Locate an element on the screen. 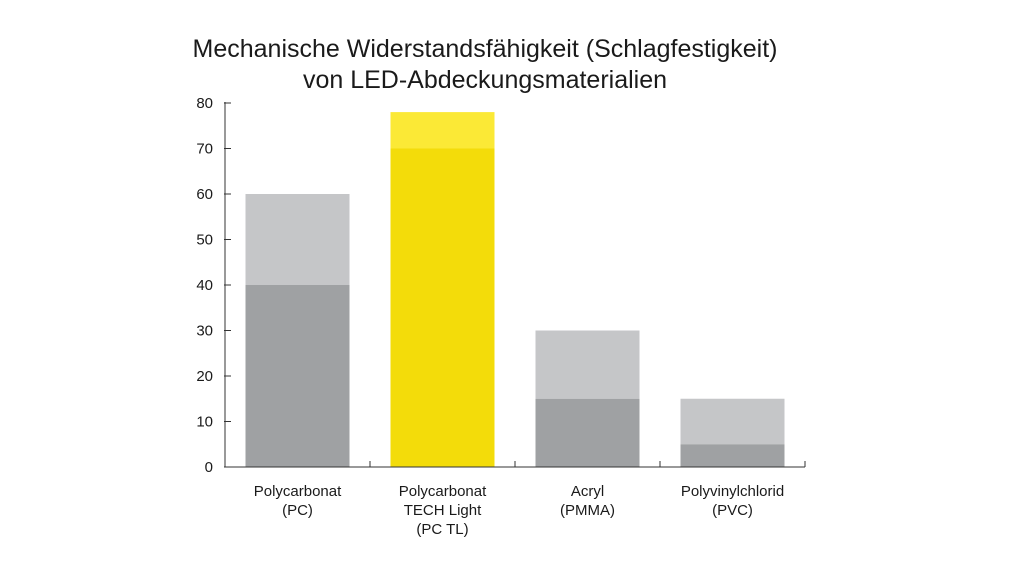 The height and width of the screenshot is (576, 1024). category-label-1: Polycarbonat TECH Light (PC TL) is located at coordinates (443, 510).